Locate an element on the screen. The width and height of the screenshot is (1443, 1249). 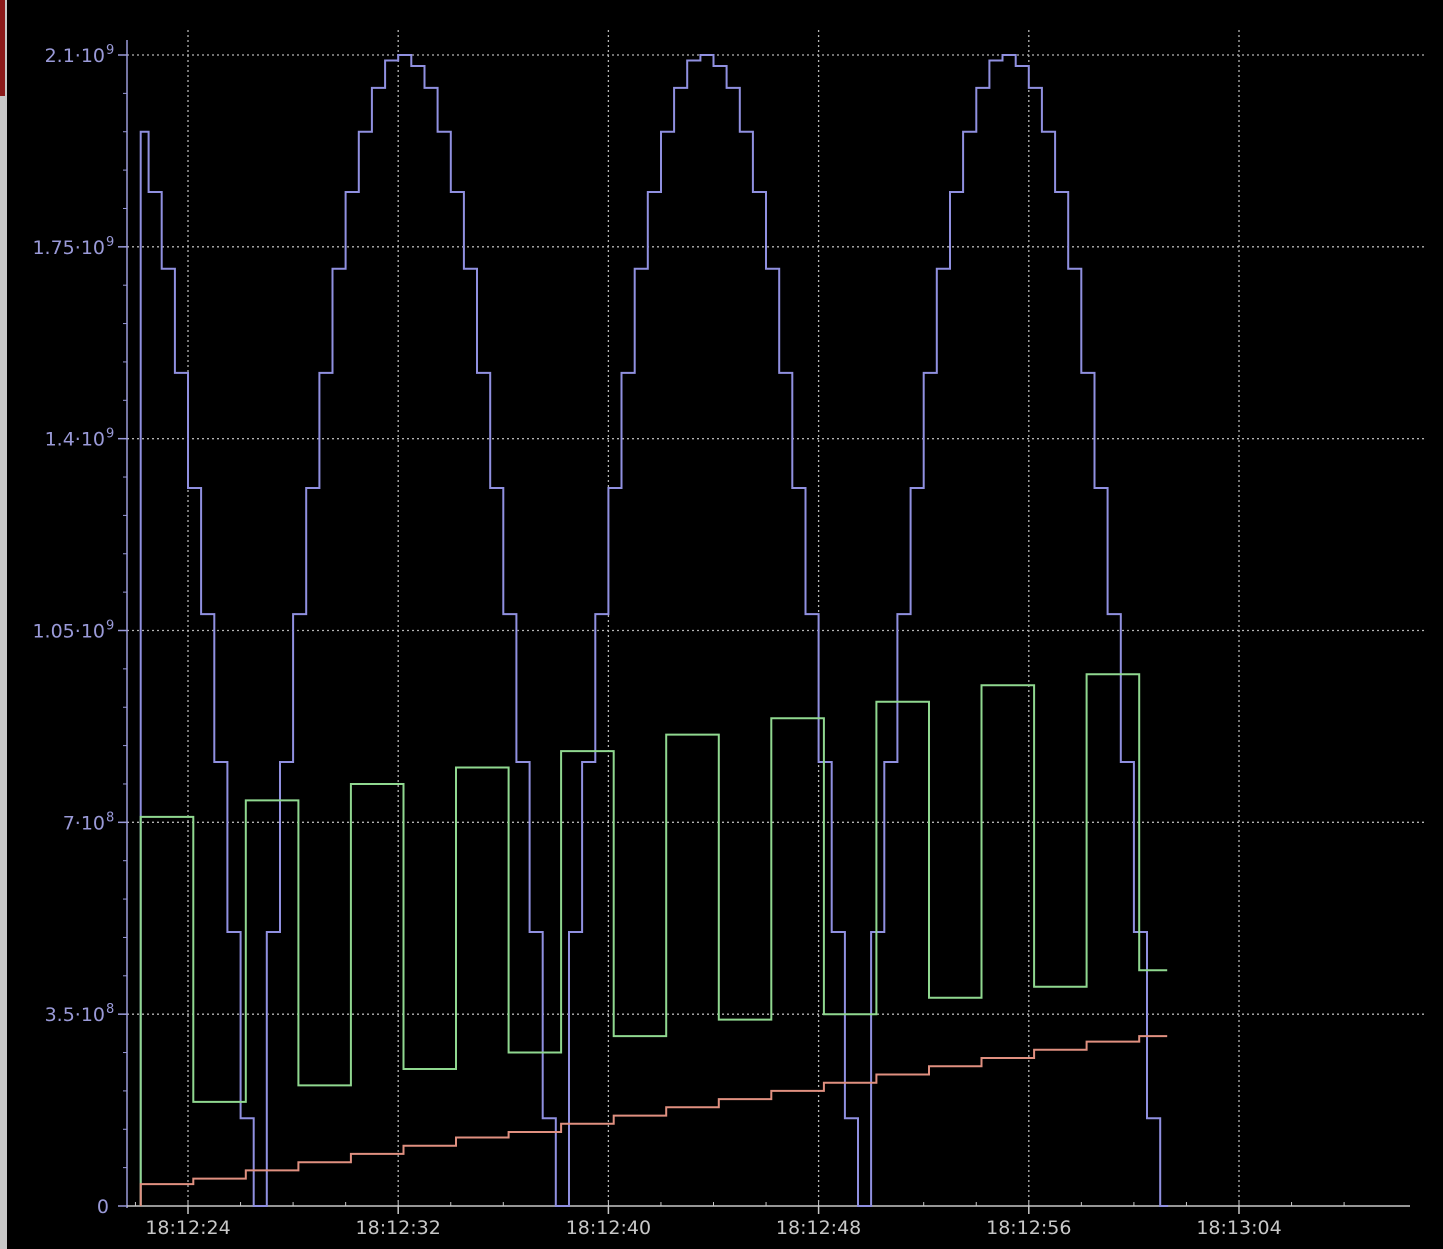
y-tick-label-3: 1.05·10 is located at coordinates (68, 632).